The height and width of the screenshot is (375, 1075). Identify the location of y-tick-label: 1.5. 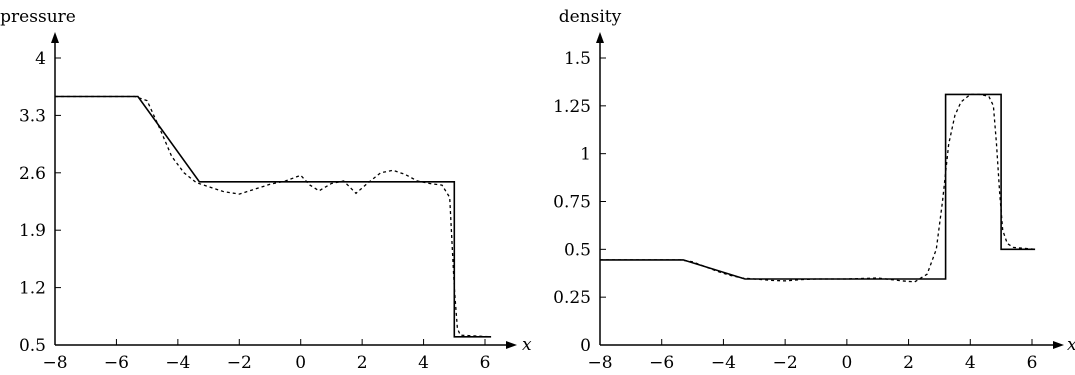
(577, 59).